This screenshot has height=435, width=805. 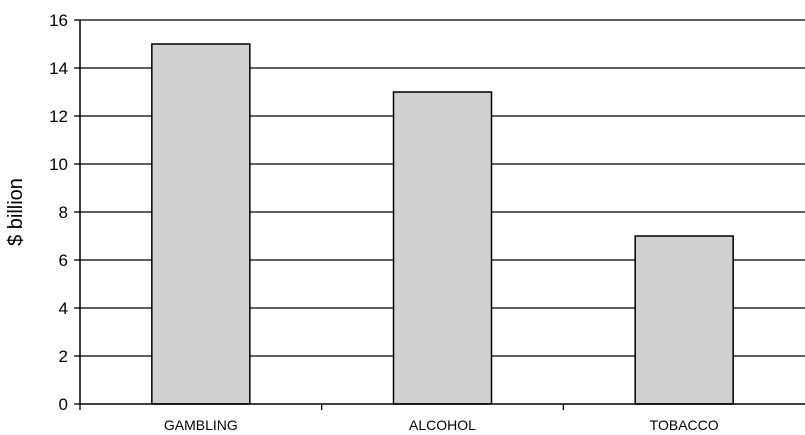 I want to click on bar-alcohol, so click(x=442, y=248).